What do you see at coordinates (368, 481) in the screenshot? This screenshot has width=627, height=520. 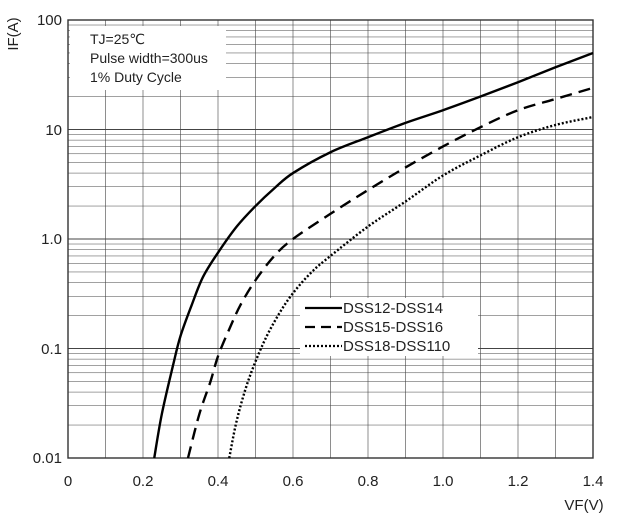 I see `x-tick-label-0.8: 0.8` at bounding box center [368, 481].